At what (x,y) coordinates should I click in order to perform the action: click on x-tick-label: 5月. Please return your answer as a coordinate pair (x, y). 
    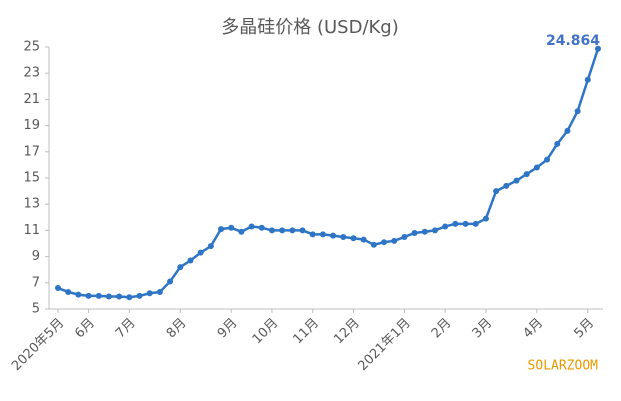
    Looking at the image, I should click on (584, 329).